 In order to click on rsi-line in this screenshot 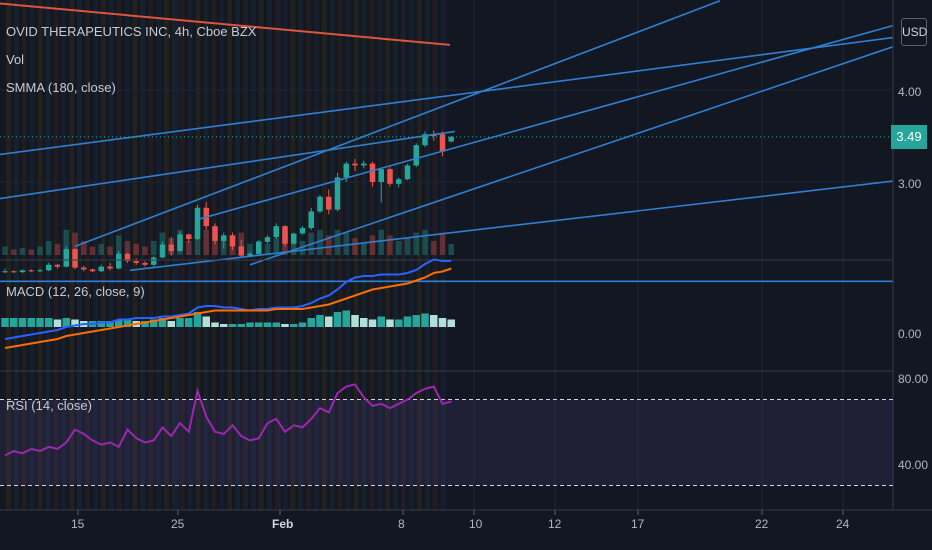, I will do `click(228, 420)`.